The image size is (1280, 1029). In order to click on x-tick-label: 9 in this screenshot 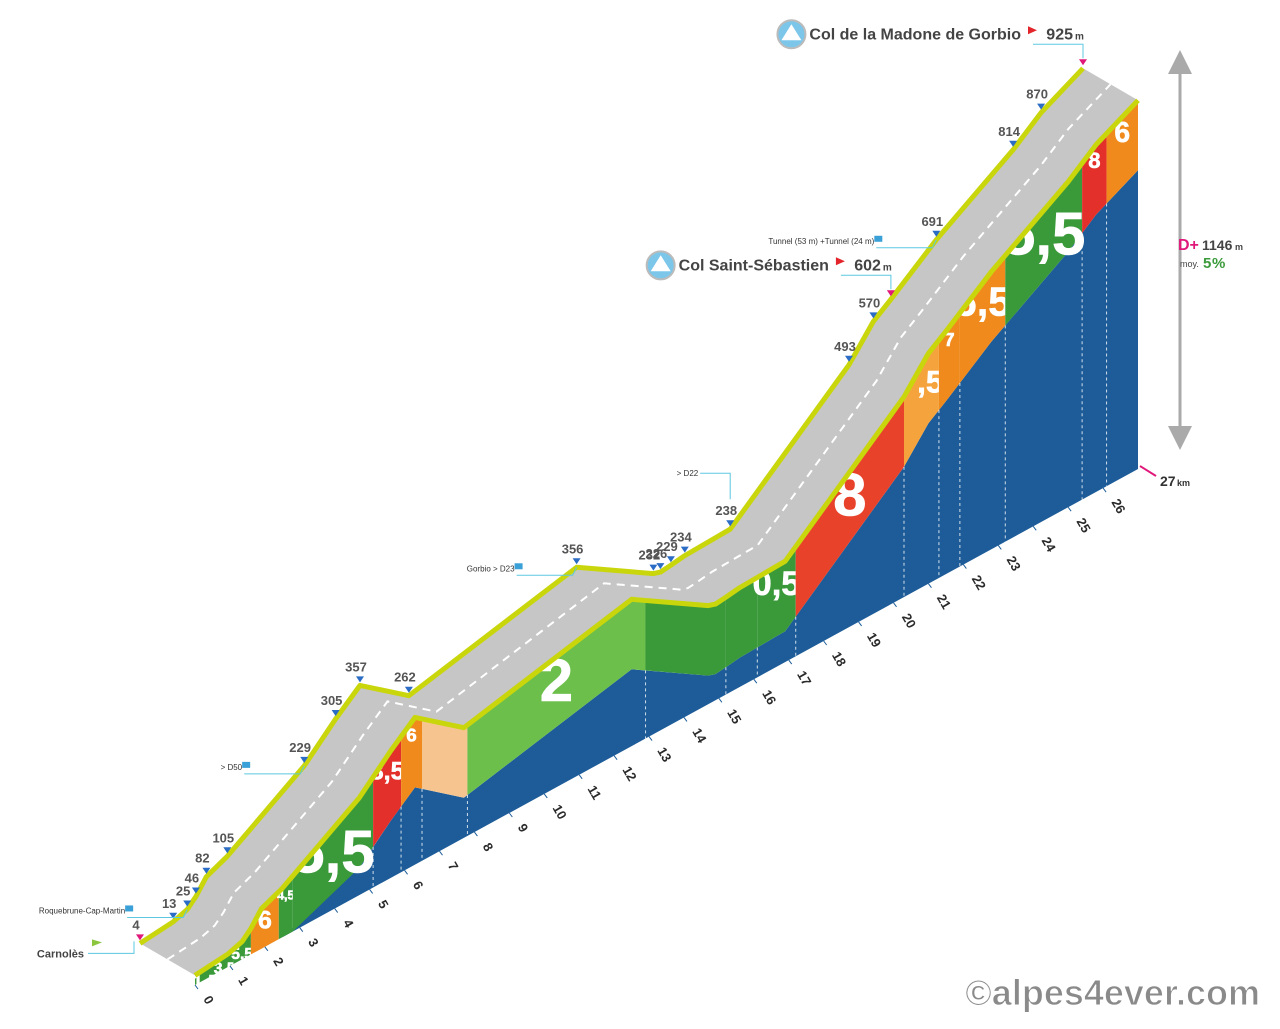, I will do `click(523, 828)`.